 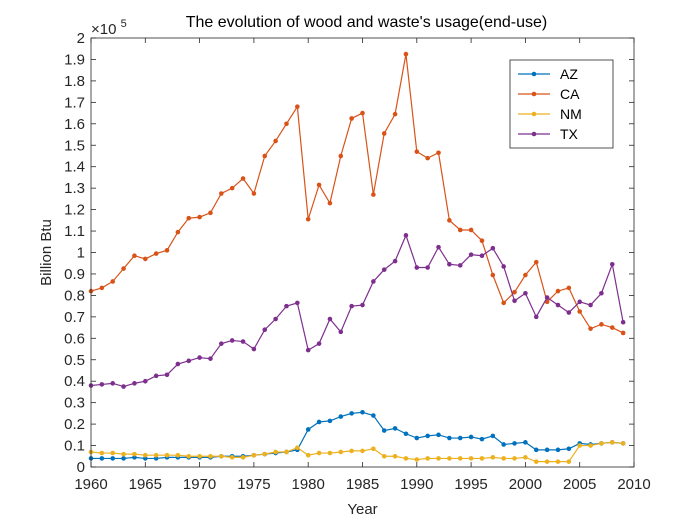 What do you see at coordinates (74, 403) in the screenshot?
I see `y-tick-label: 0.3` at bounding box center [74, 403].